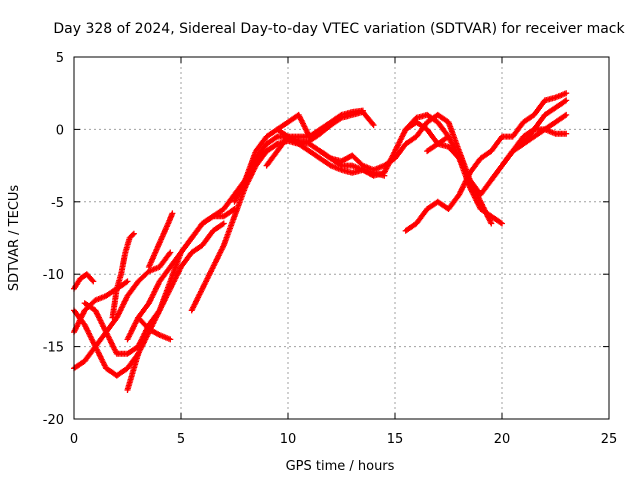 The image size is (640, 480). What do you see at coordinates (181, 439) in the screenshot?
I see `x-tick-label: 5` at bounding box center [181, 439].